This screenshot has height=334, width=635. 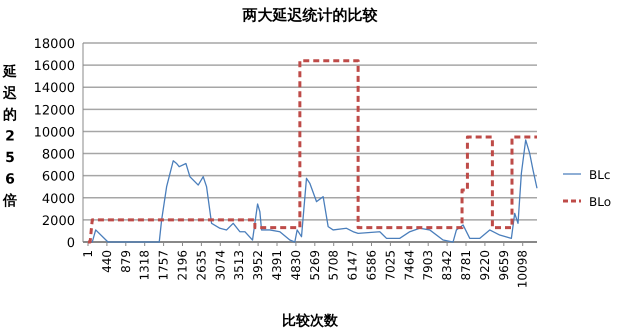 What do you see at coordinates (523, 269) in the screenshot?
I see `x-tick-label: 10098` at bounding box center [523, 269].